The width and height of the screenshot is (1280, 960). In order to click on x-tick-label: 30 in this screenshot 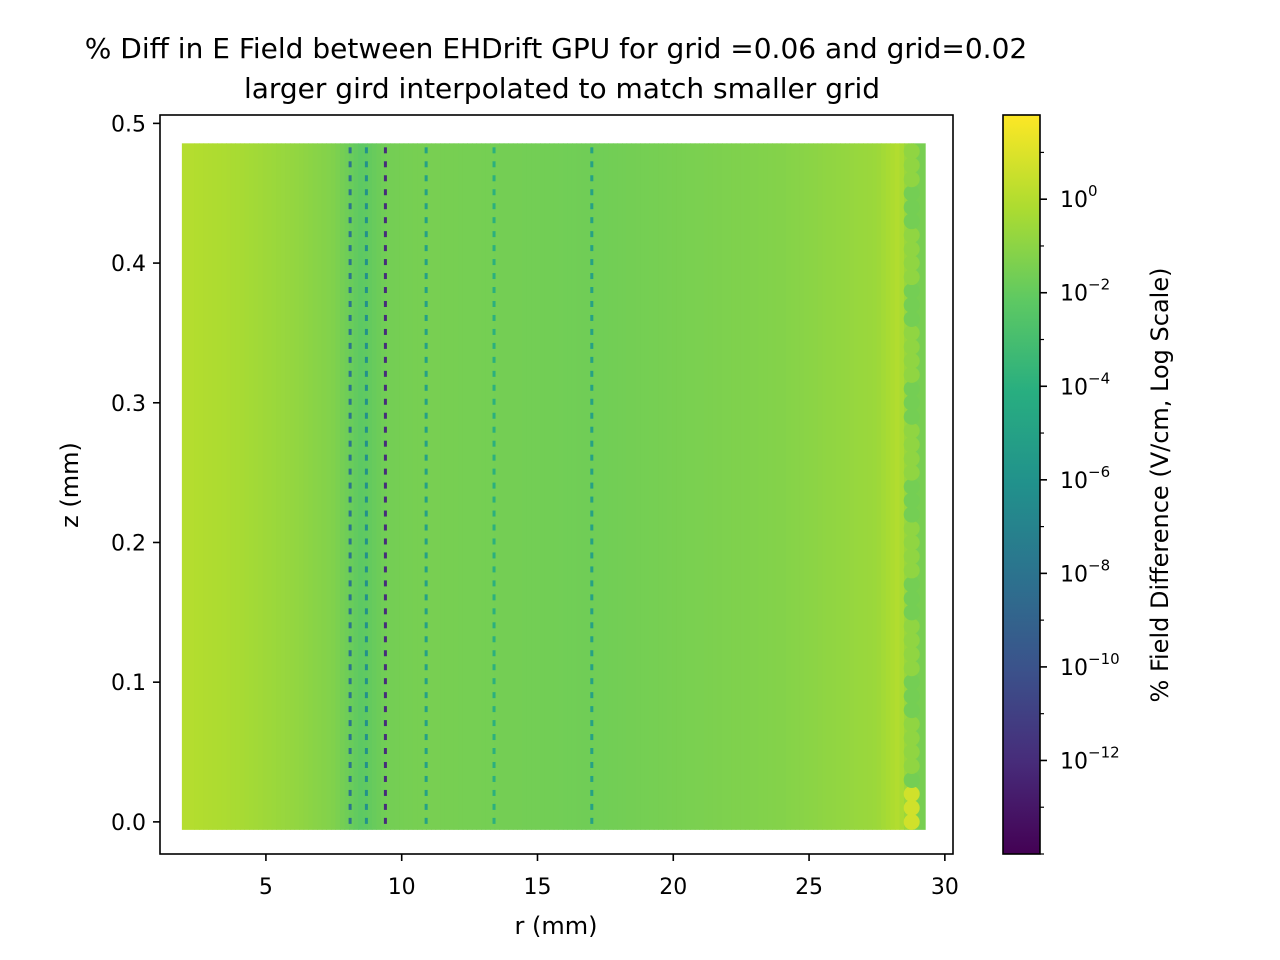, I will do `click(945, 887)`.